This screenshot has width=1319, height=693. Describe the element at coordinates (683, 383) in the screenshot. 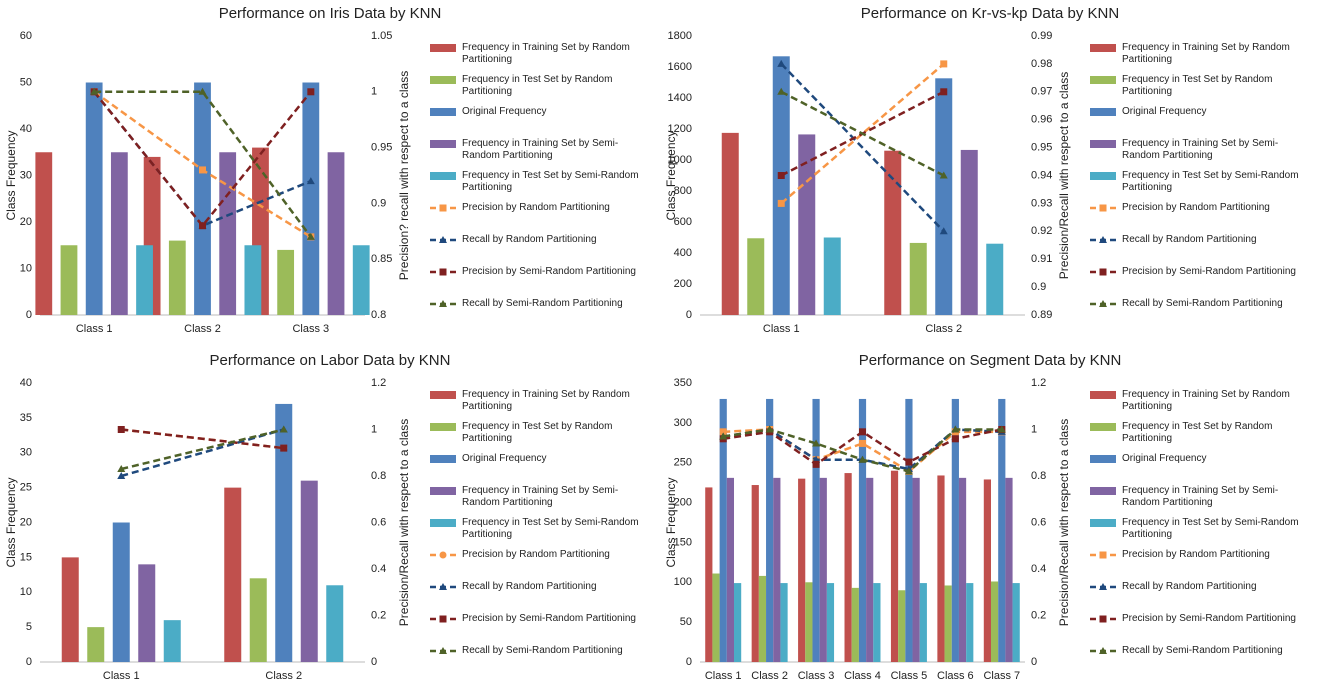

I see `y-tick-label: 350` at that location.